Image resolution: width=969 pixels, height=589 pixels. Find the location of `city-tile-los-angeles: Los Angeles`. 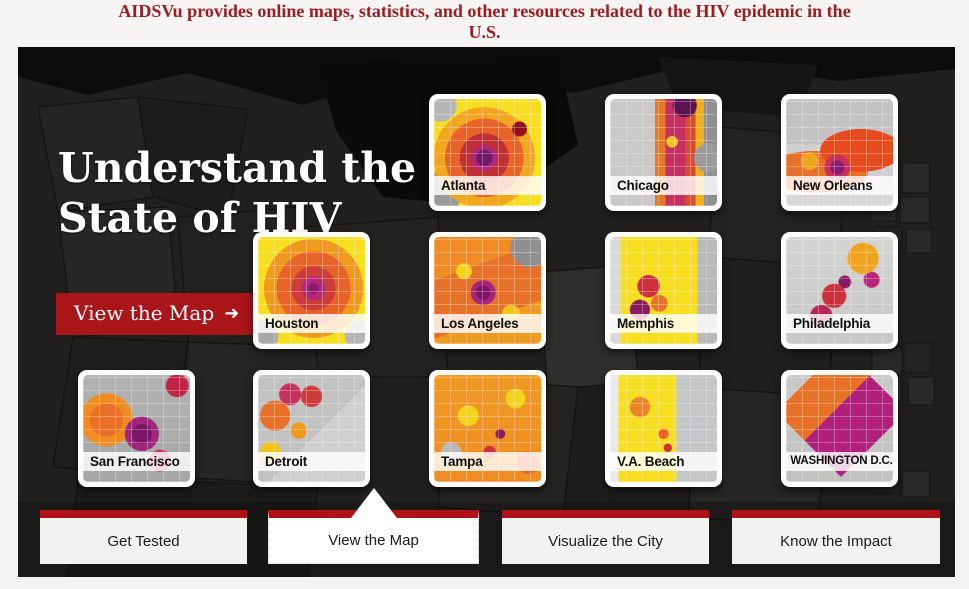

city-tile-los-angeles: Los Angeles is located at coordinates (487, 290).